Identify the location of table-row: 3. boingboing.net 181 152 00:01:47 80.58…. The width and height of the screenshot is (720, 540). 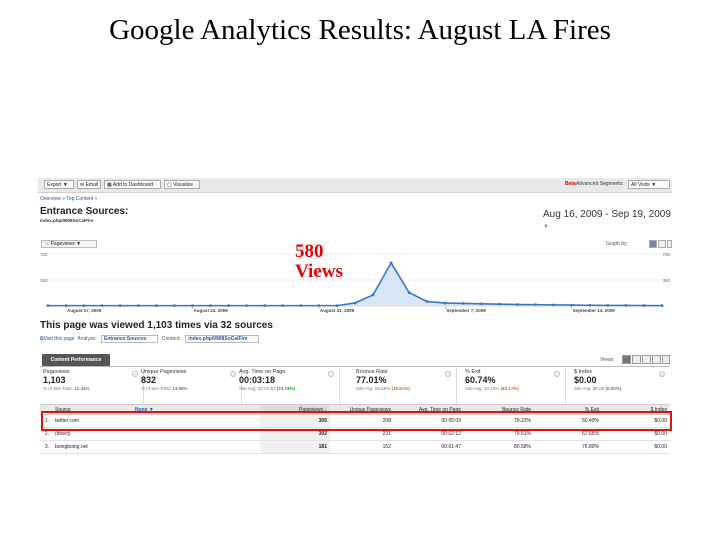
(355, 447).